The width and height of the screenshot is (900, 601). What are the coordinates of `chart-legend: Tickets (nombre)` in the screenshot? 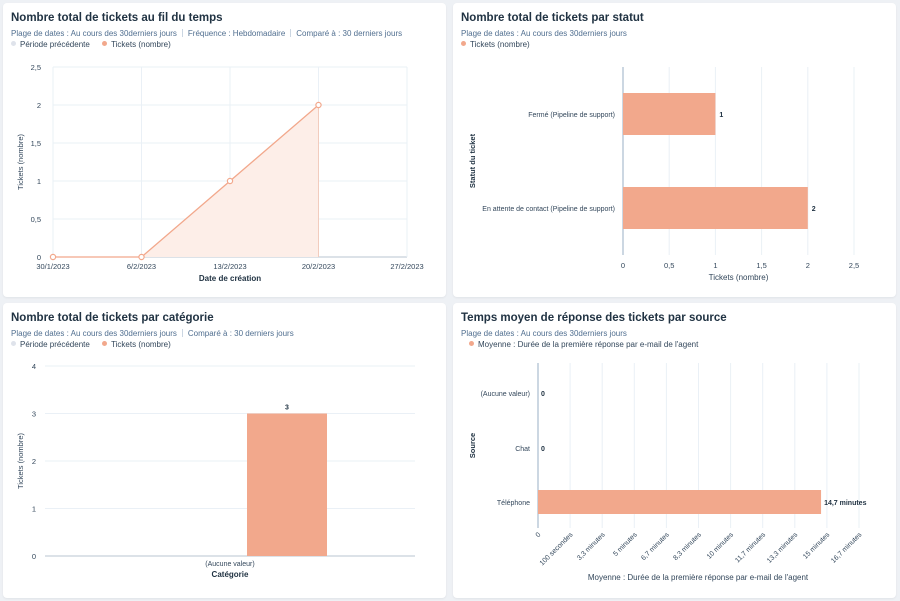 It's located at (500, 44).